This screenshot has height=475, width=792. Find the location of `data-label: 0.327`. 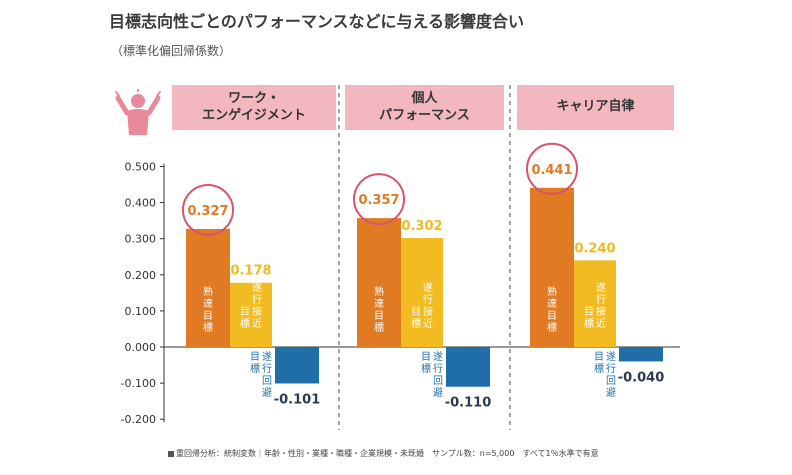

data-label: 0.327 is located at coordinates (207, 211).